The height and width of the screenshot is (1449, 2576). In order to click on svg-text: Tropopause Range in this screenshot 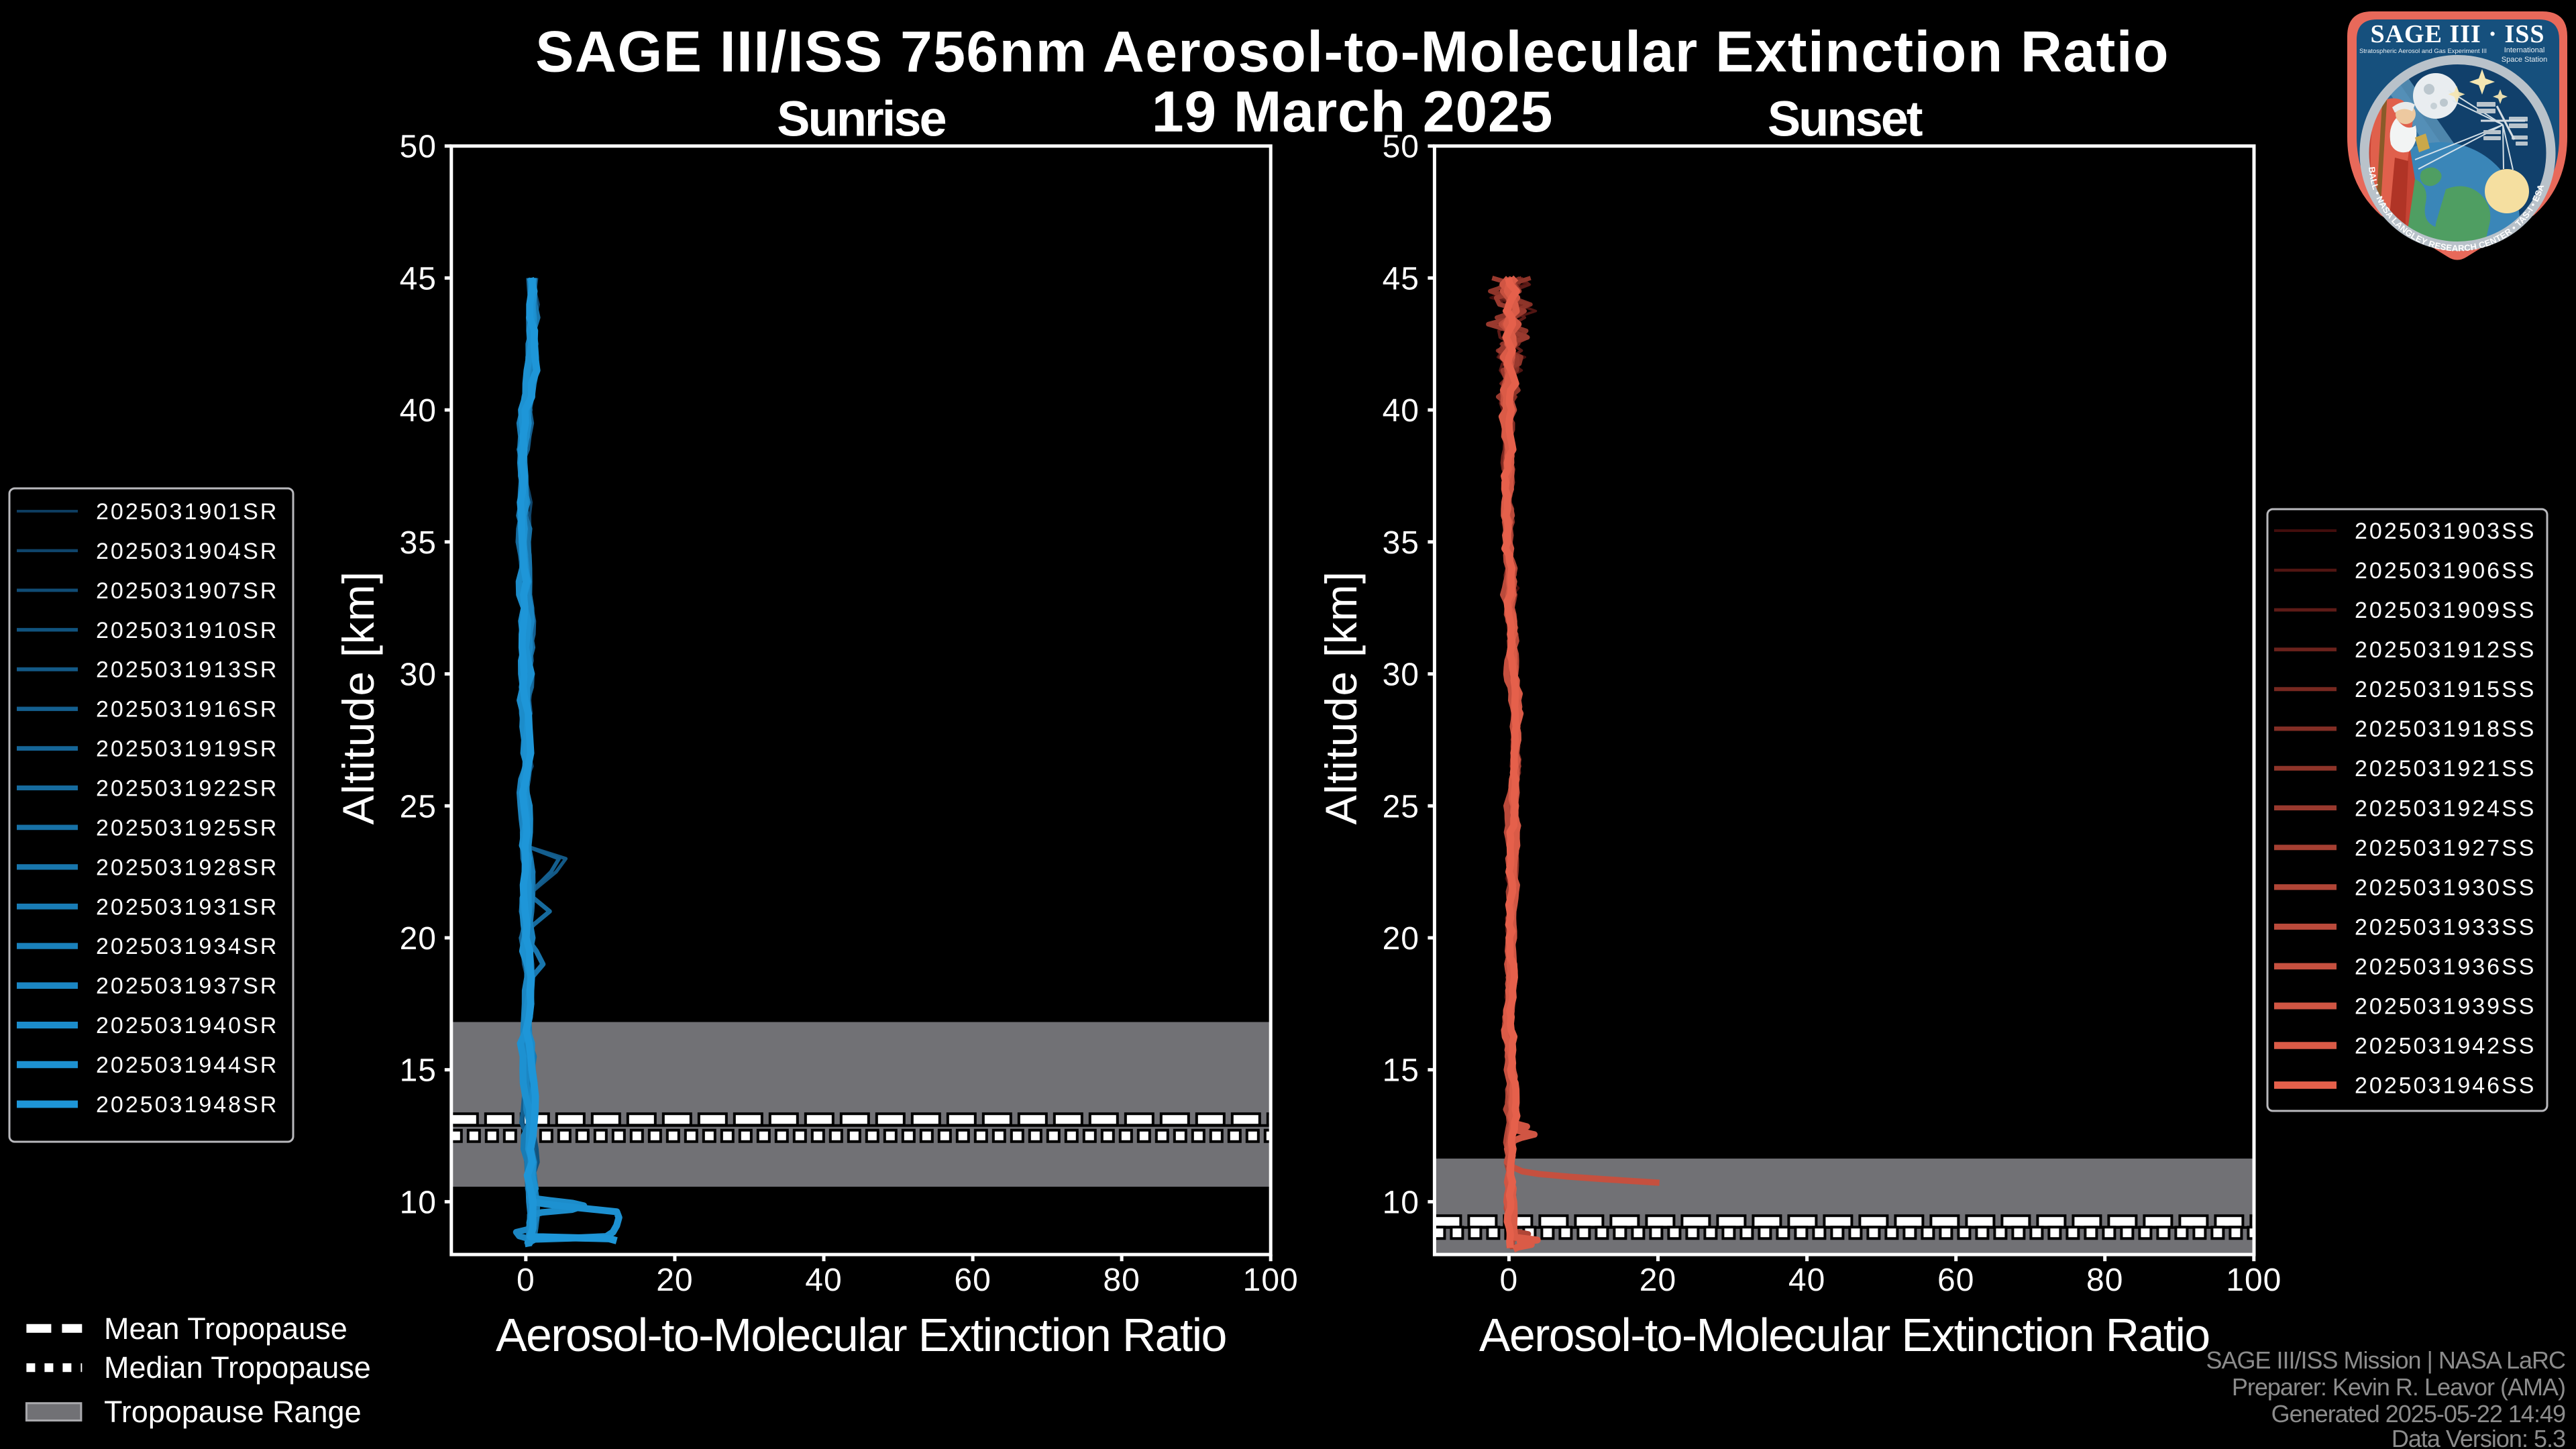, I will do `click(233, 1412)`.